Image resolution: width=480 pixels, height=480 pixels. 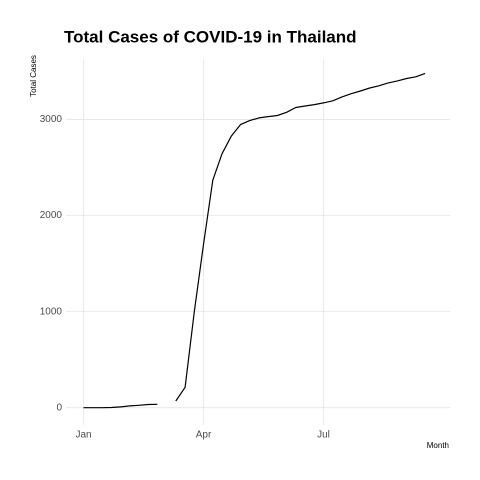 I want to click on y-tick-label: 1000, so click(x=51, y=311).